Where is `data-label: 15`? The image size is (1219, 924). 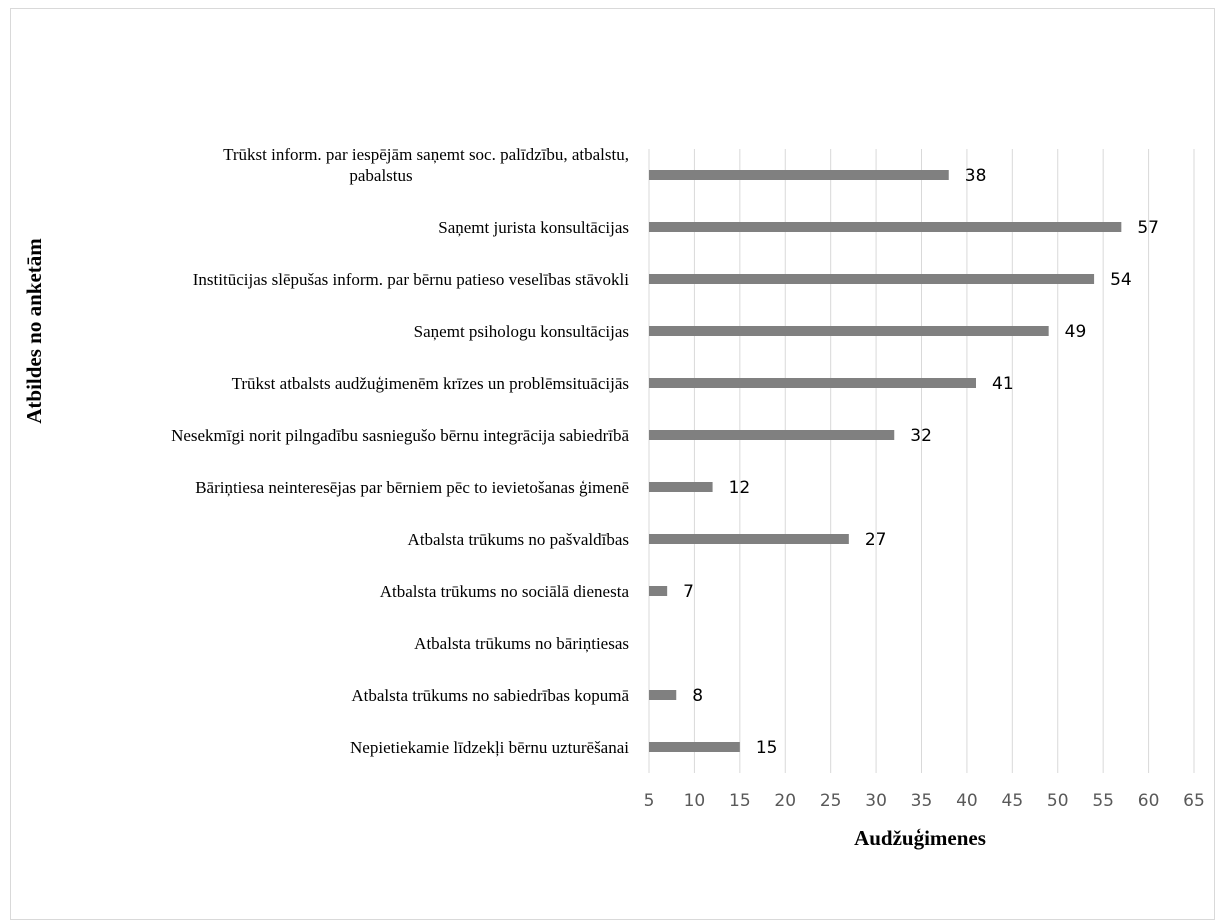 data-label: 15 is located at coordinates (767, 748).